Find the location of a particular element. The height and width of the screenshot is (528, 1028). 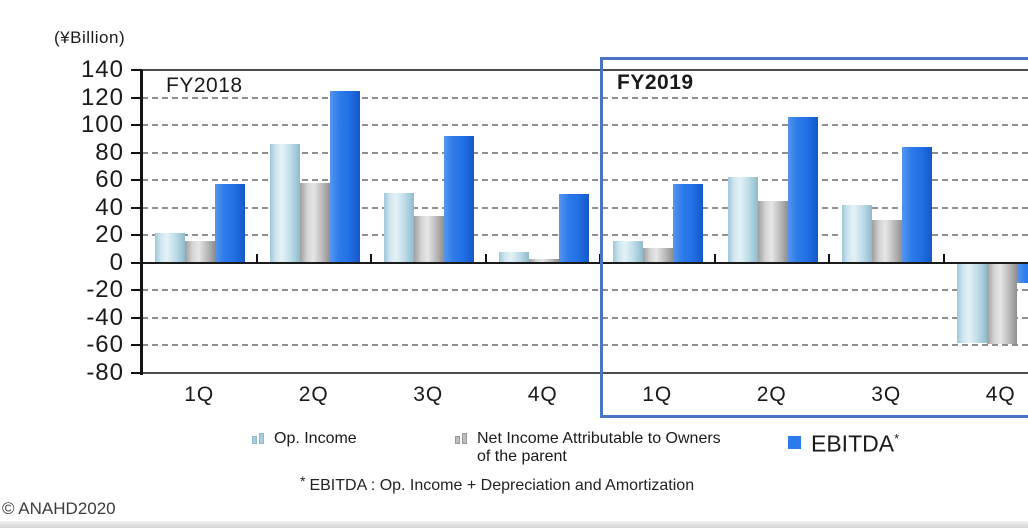

y-tick-label--20: -20 is located at coordinates (105, 290).